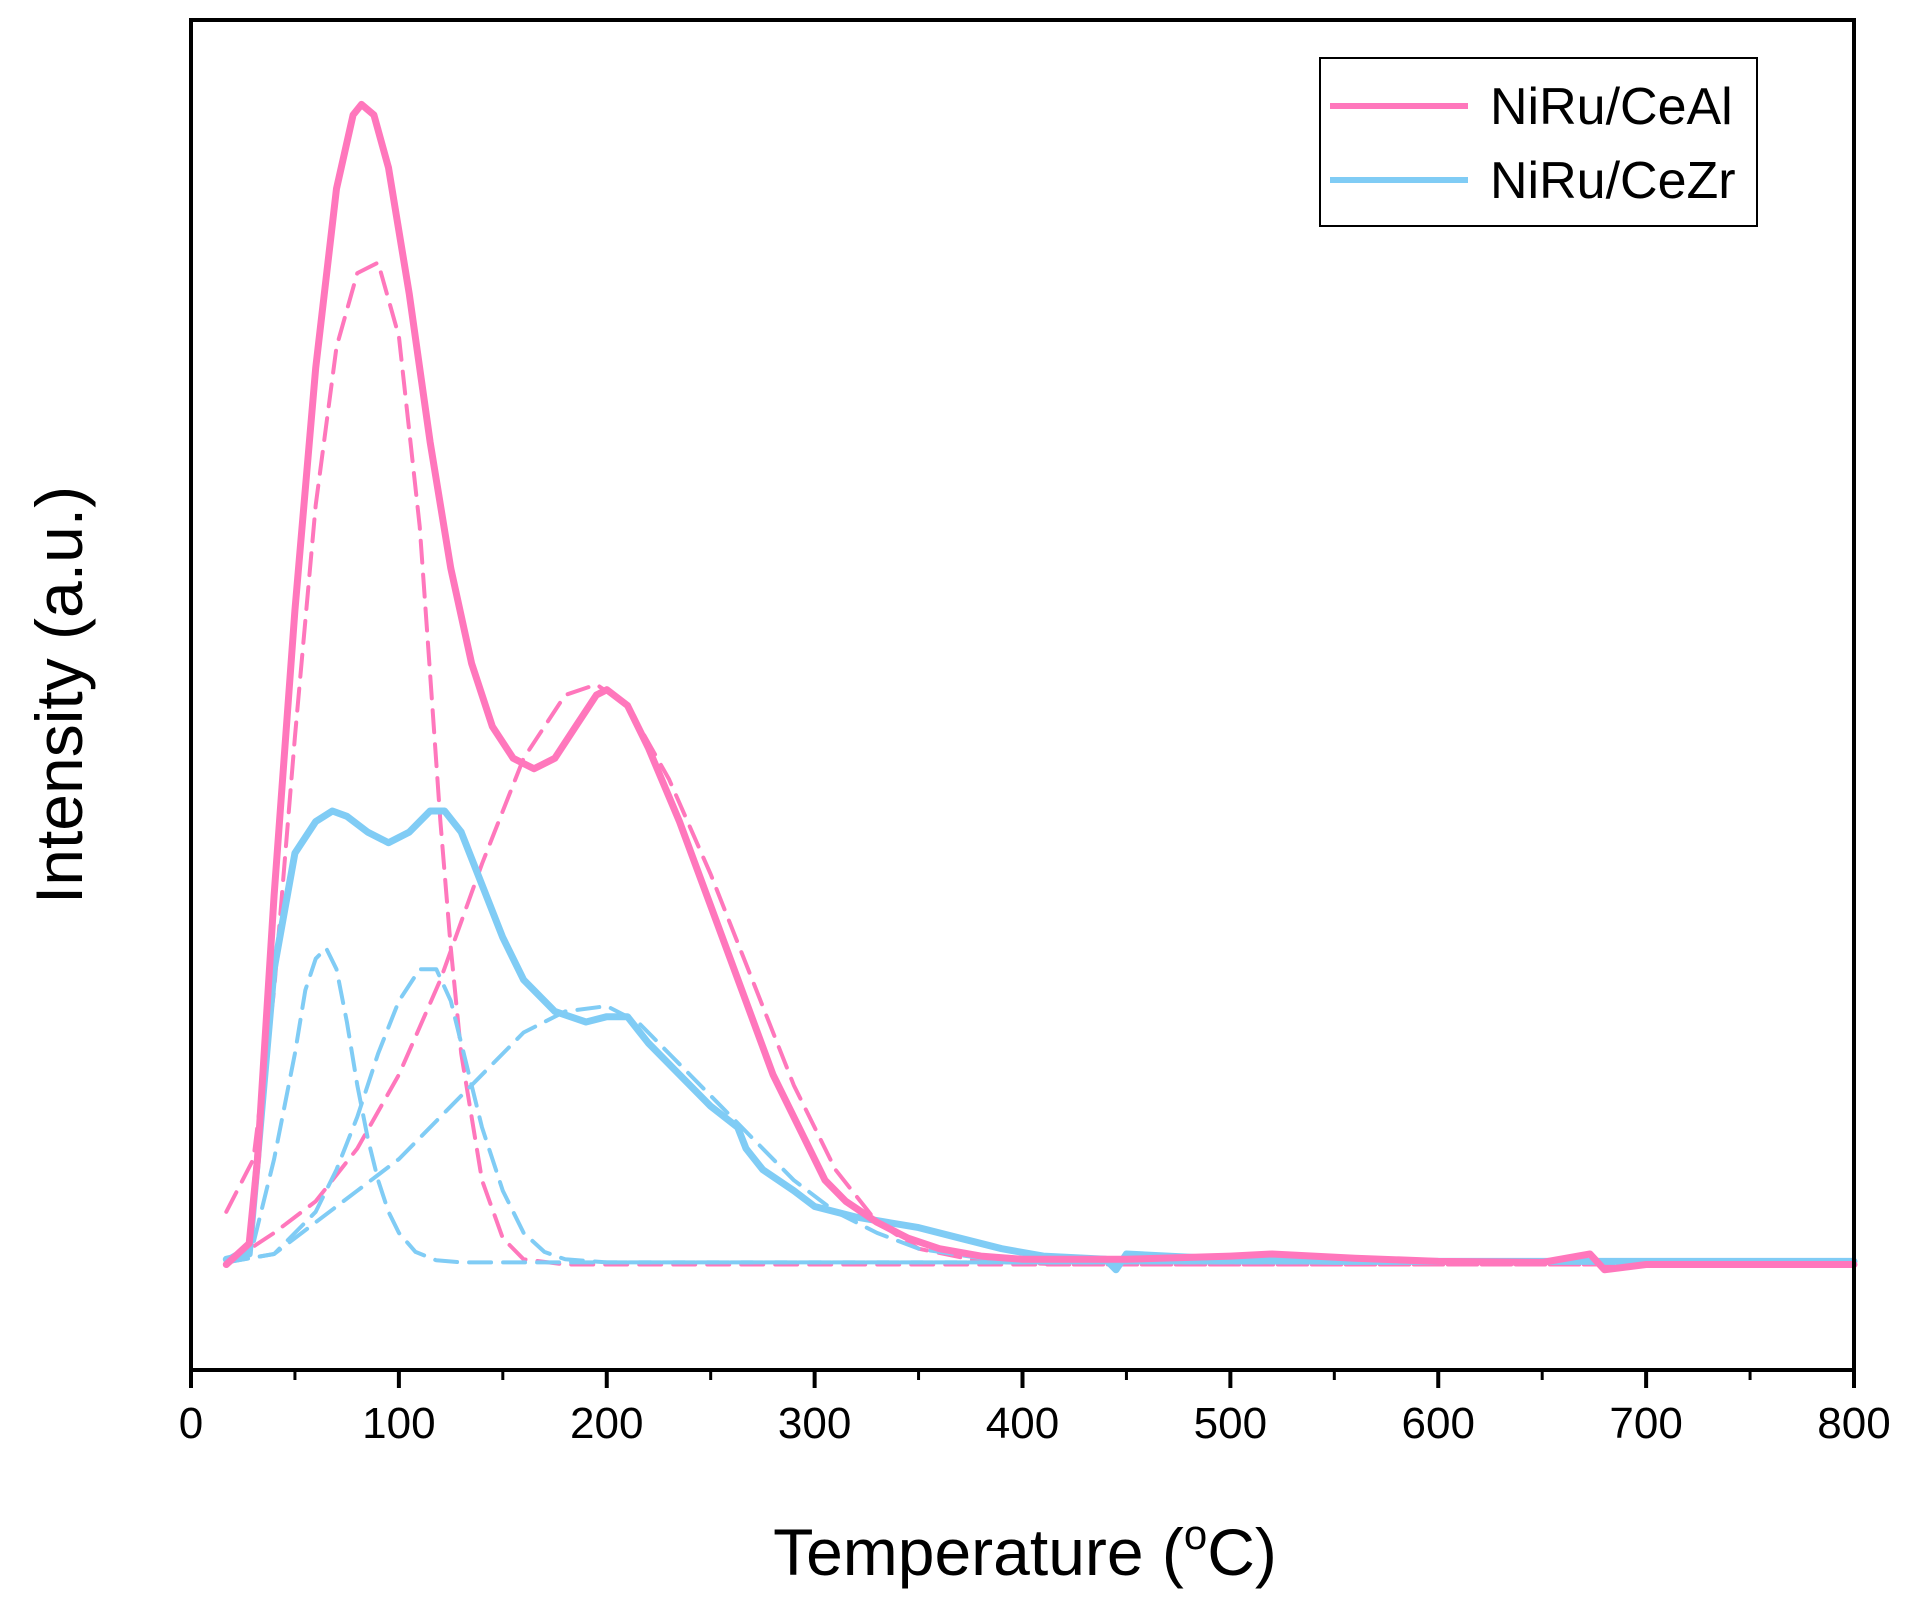 This screenshot has width=1917, height=1612. Describe the element at coordinates (1611, 107) in the screenshot. I see `legend-label-niru-ceal: NiRu/CeAl` at that location.